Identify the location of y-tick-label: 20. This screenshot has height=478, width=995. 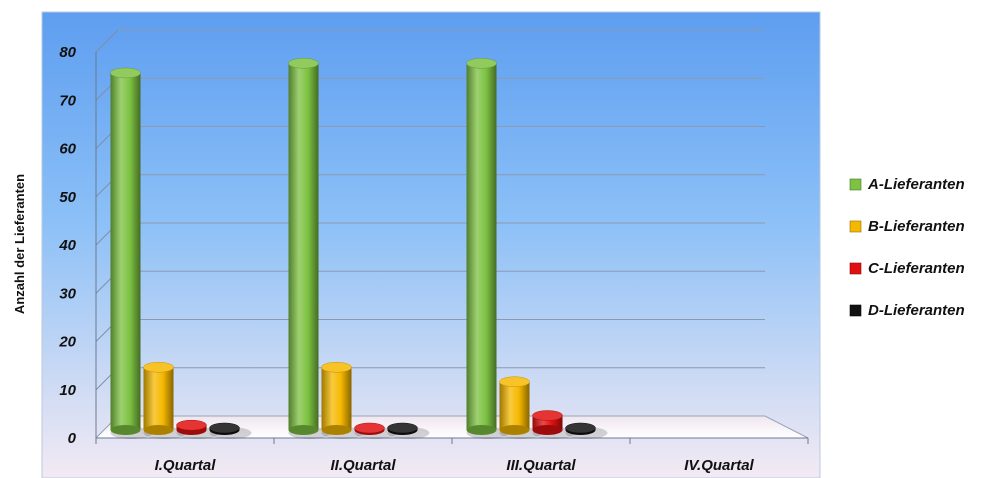
(67, 342).